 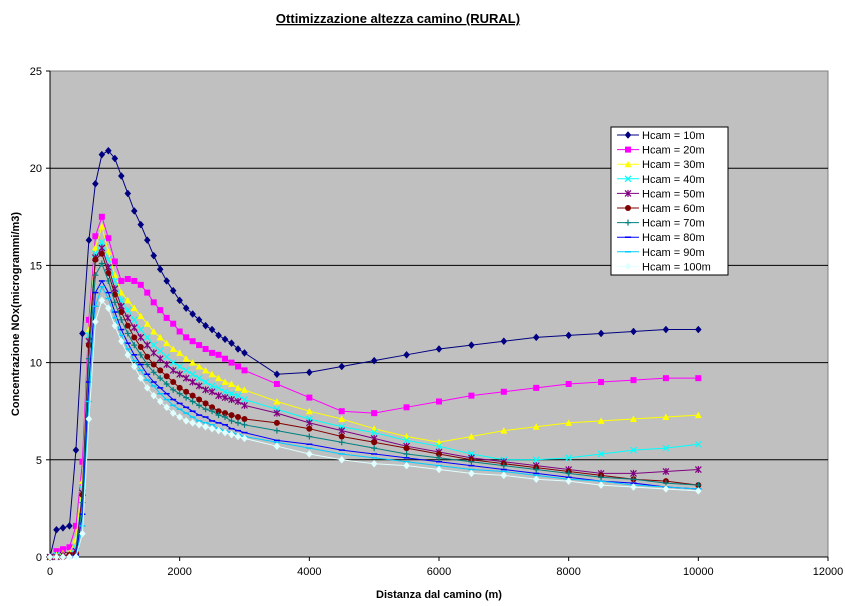 What do you see at coordinates (36, 364) in the screenshot?
I see `y-tick-label: 10` at bounding box center [36, 364].